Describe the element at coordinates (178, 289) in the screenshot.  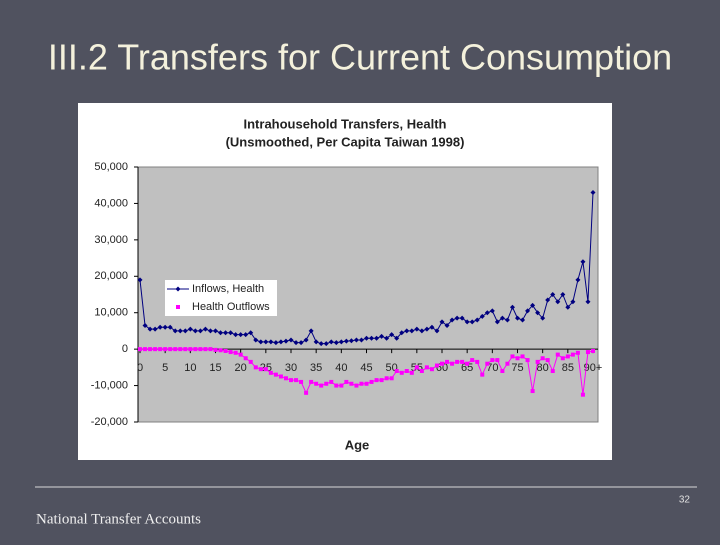
I see `legend-marker` at that location.